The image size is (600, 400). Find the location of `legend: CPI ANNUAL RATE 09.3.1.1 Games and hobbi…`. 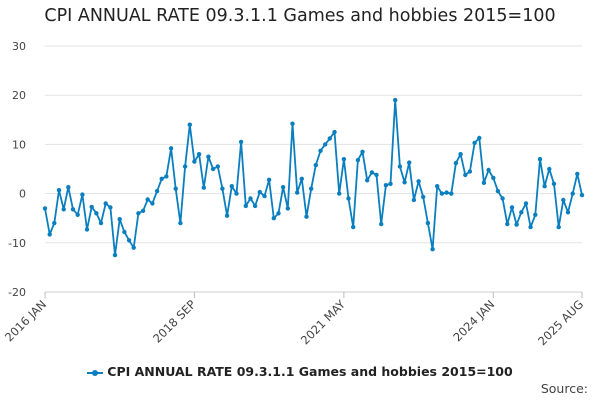

legend: CPI ANNUAL RATE 09.3.1.1 Games and hobbi… is located at coordinates (300, 371).